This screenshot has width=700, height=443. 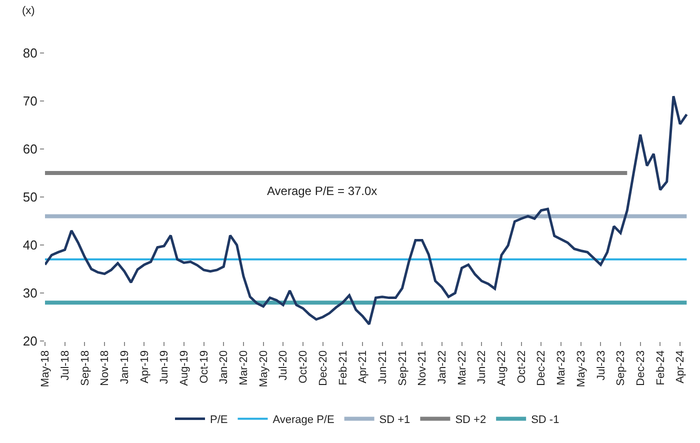 I want to click on x-tick-label: May-20, so click(x=264, y=369).